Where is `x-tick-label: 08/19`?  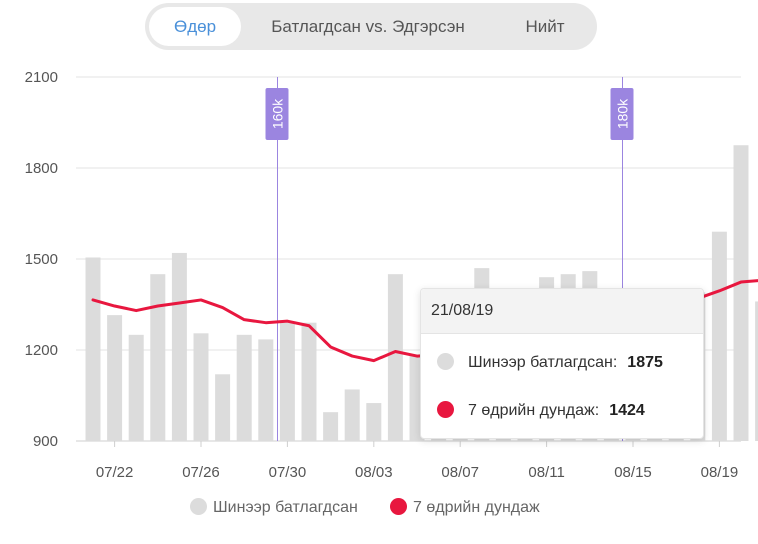
x-tick-label: 08/19 is located at coordinates (720, 472).